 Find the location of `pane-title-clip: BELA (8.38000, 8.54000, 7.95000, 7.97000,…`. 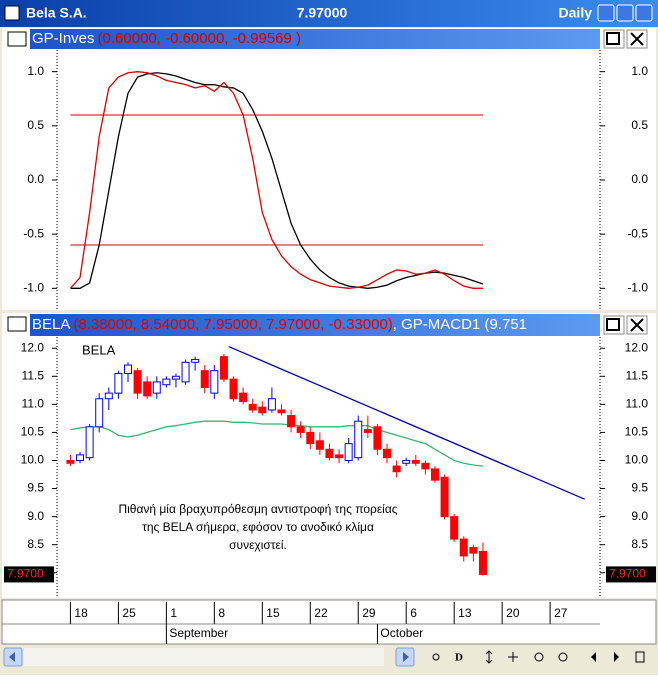

pane-title-clip: BELA (8.38000, 8.54000, 7.95000, 7.97000,… is located at coordinates (279, 324).